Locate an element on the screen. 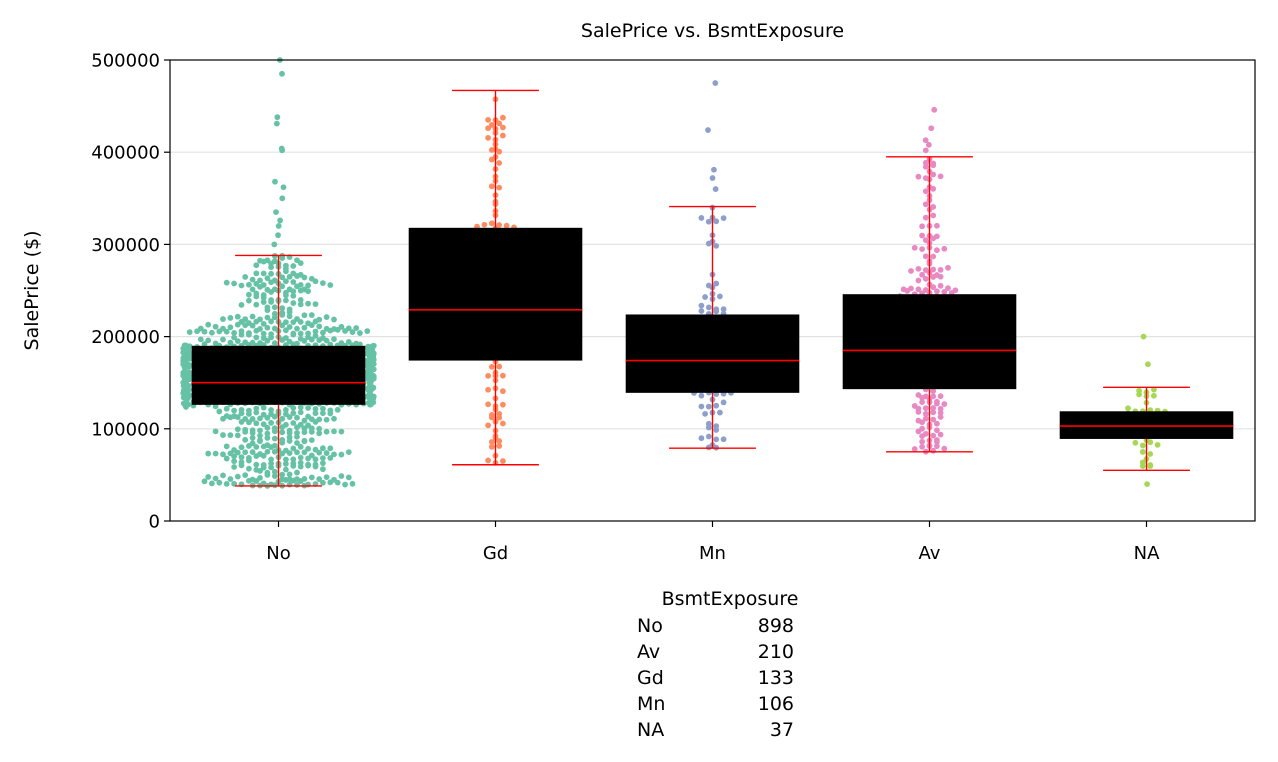  x-tick-label: No is located at coordinates (278, 553).